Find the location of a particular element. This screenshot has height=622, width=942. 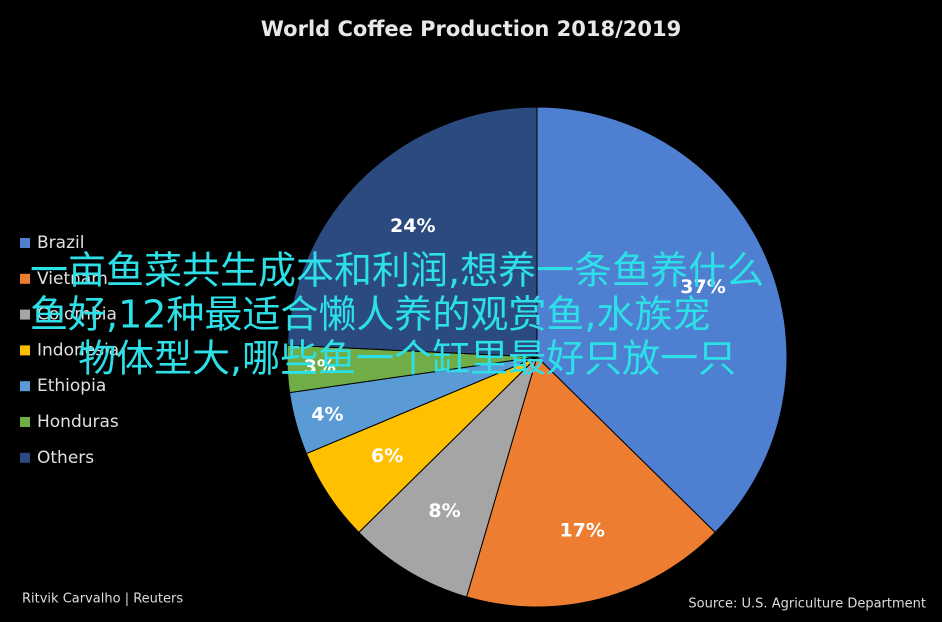

data-label: 17% is located at coordinates (581, 531).